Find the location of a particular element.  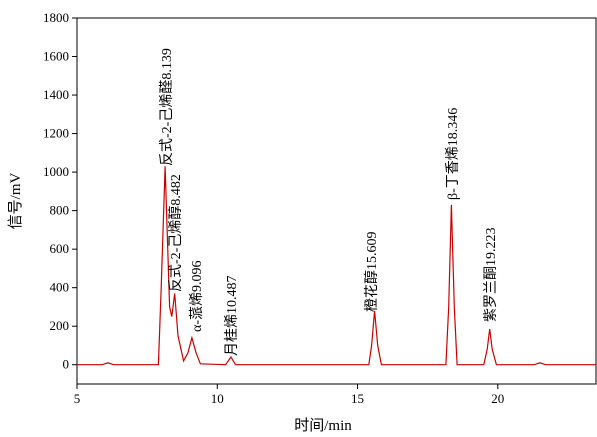

y-tick-label: 1000 is located at coordinates (56, 171).